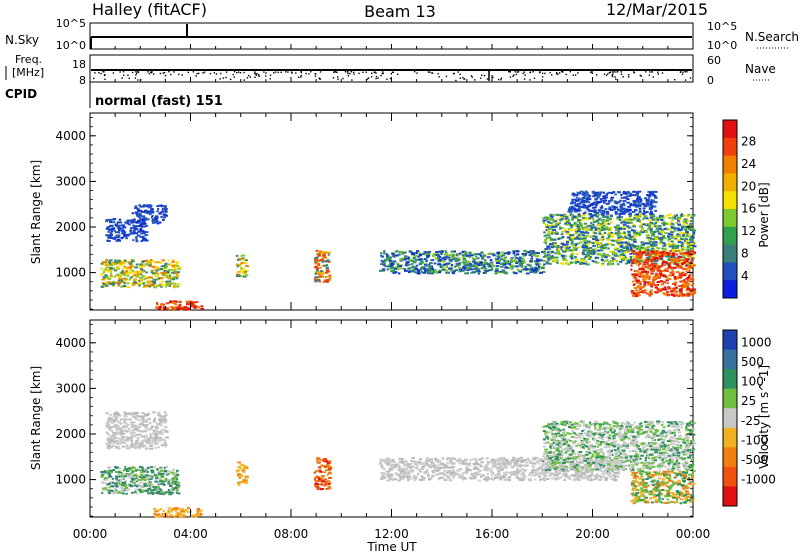  I want to click on nsearch-label: N.Search, so click(772, 37).